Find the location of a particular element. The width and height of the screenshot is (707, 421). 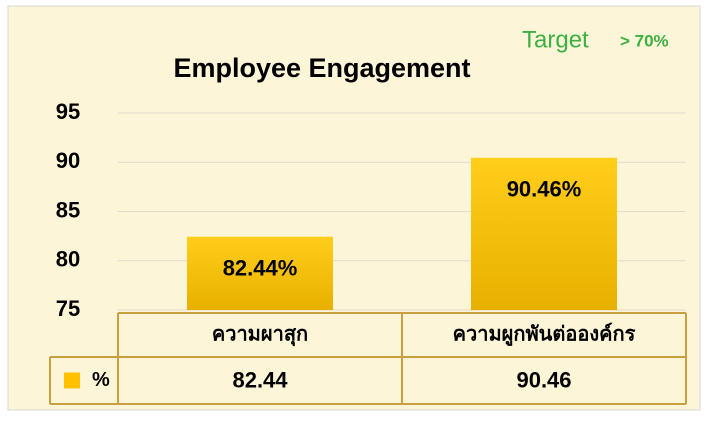

legend-label: % is located at coordinates (101, 380).